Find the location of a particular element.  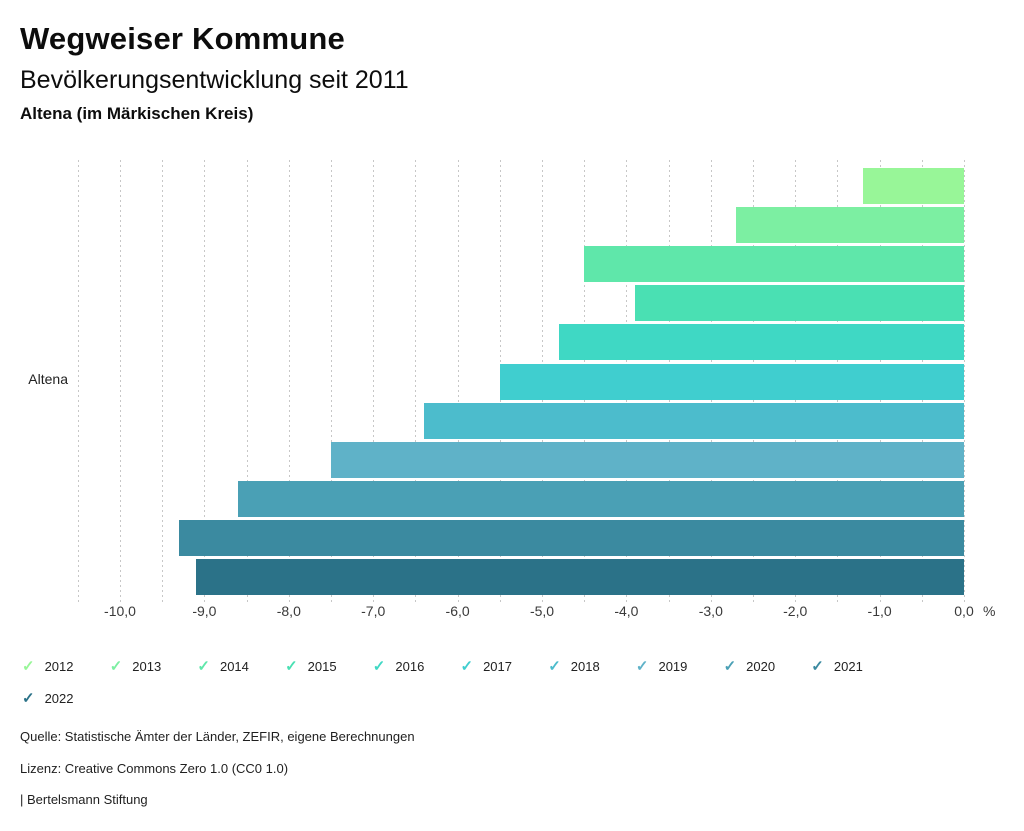

bar-2018 is located at coordinates (693, 420).